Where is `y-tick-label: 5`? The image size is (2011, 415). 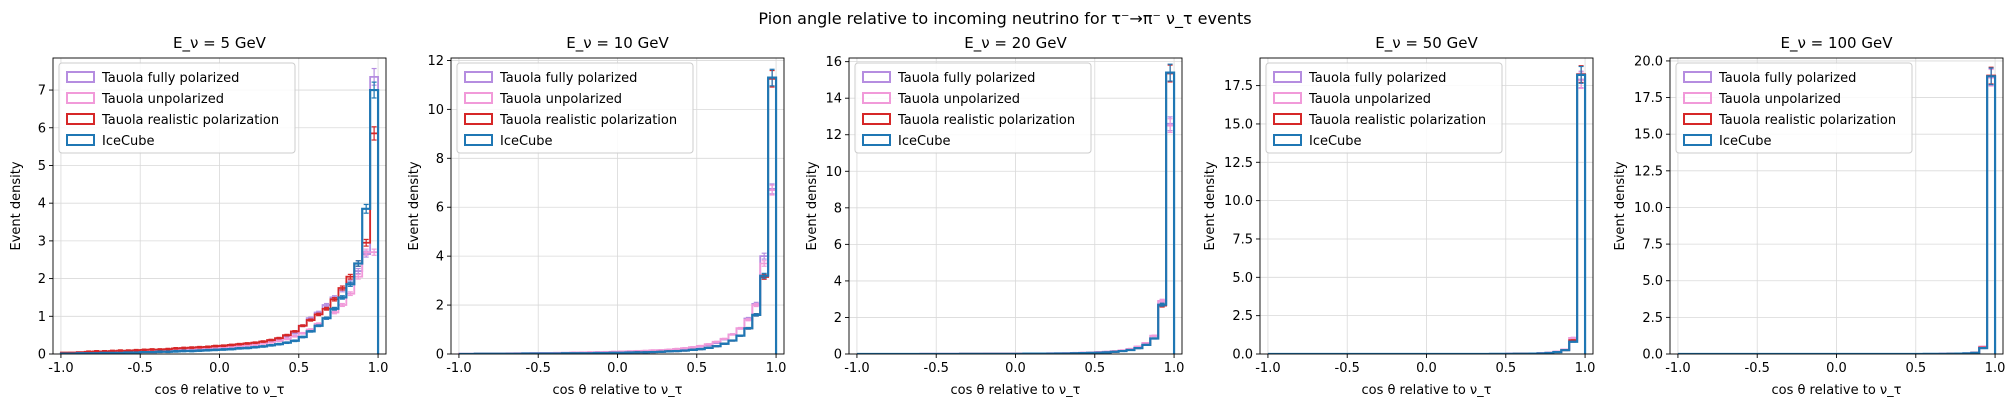
y-tick-label: 5 is located at coordinates (42, 166).